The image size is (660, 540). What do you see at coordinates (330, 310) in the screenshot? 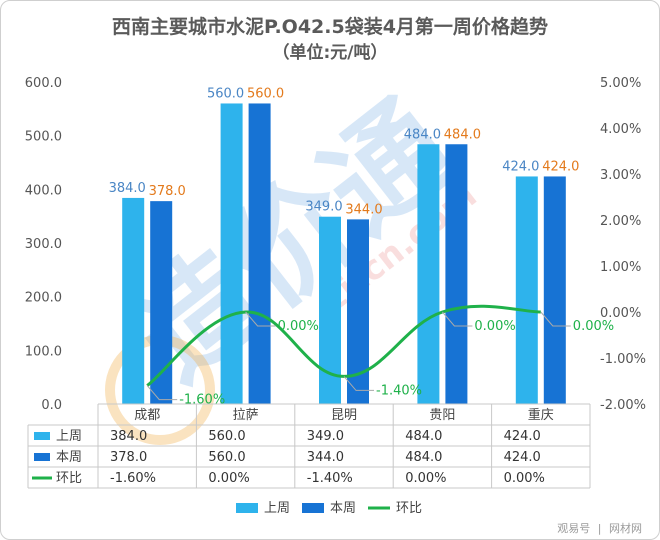
I see `bar-上周-昆明` at bounding box center [330, 310].